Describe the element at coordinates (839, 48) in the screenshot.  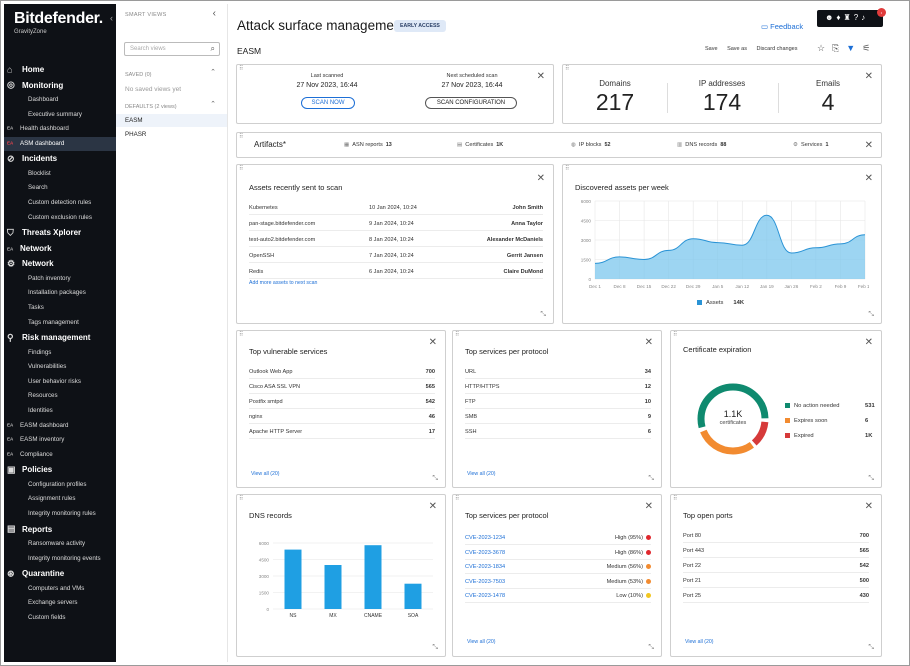
I see `export-icon: ⎘` at that location.